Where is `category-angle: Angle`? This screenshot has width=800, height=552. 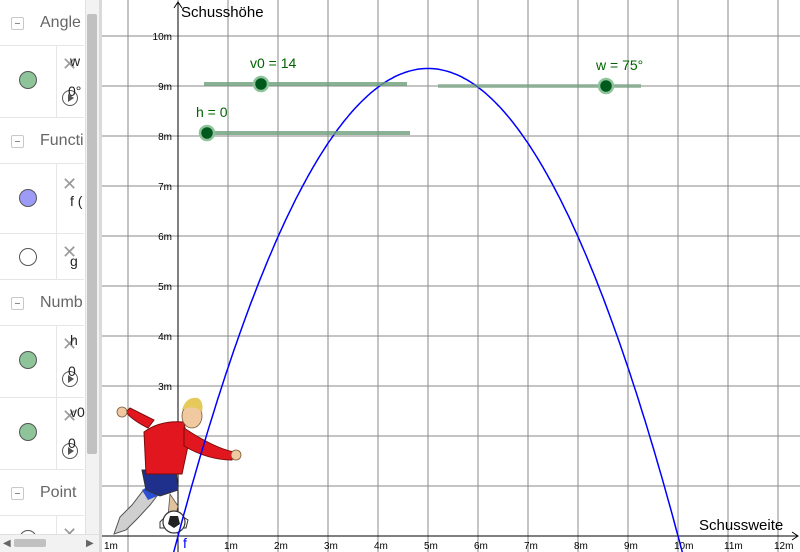 category-angle: Angle is located at coordinates (42, 23).